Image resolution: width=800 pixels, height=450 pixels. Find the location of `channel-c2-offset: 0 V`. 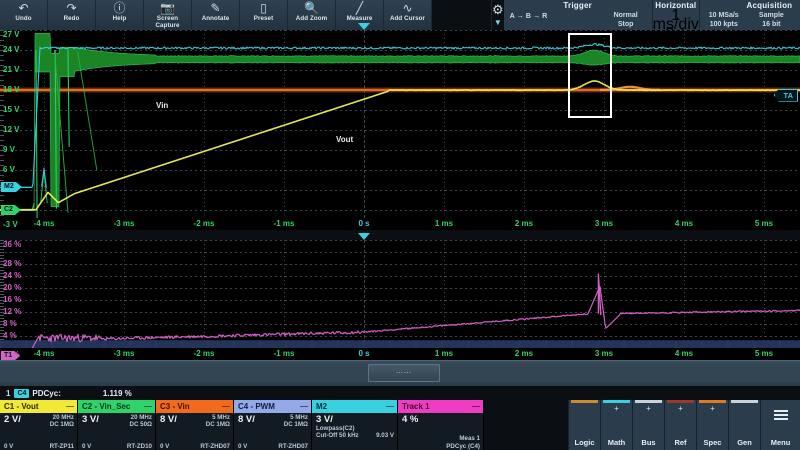

channel-c2-offset: 0 V is located at coordinates (87, 446).